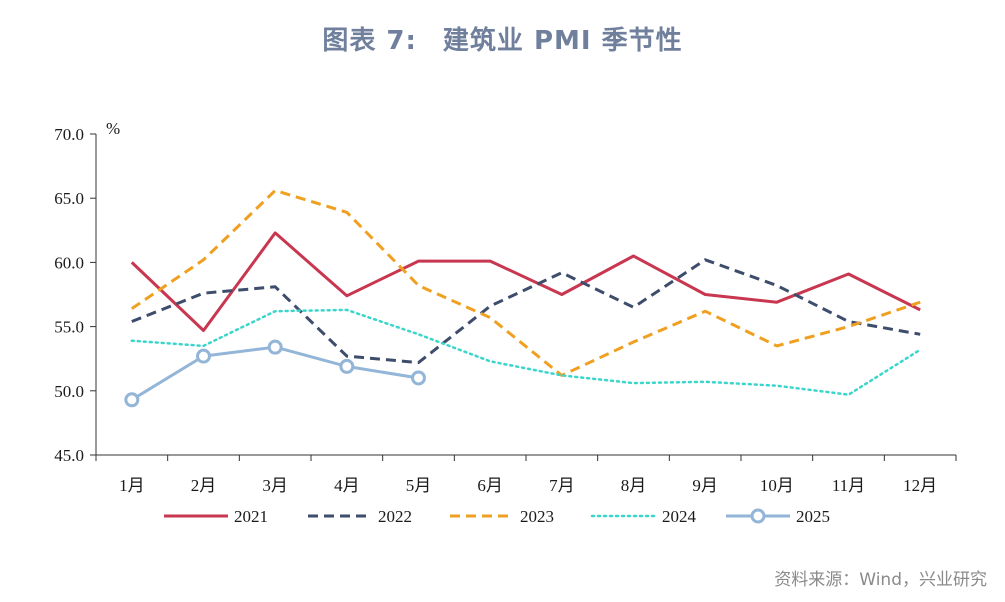  What do you see at coordinates (69, 327) in the screenshot?
I see `y-tick-label: 55.0` at bounding box center [69, 327].